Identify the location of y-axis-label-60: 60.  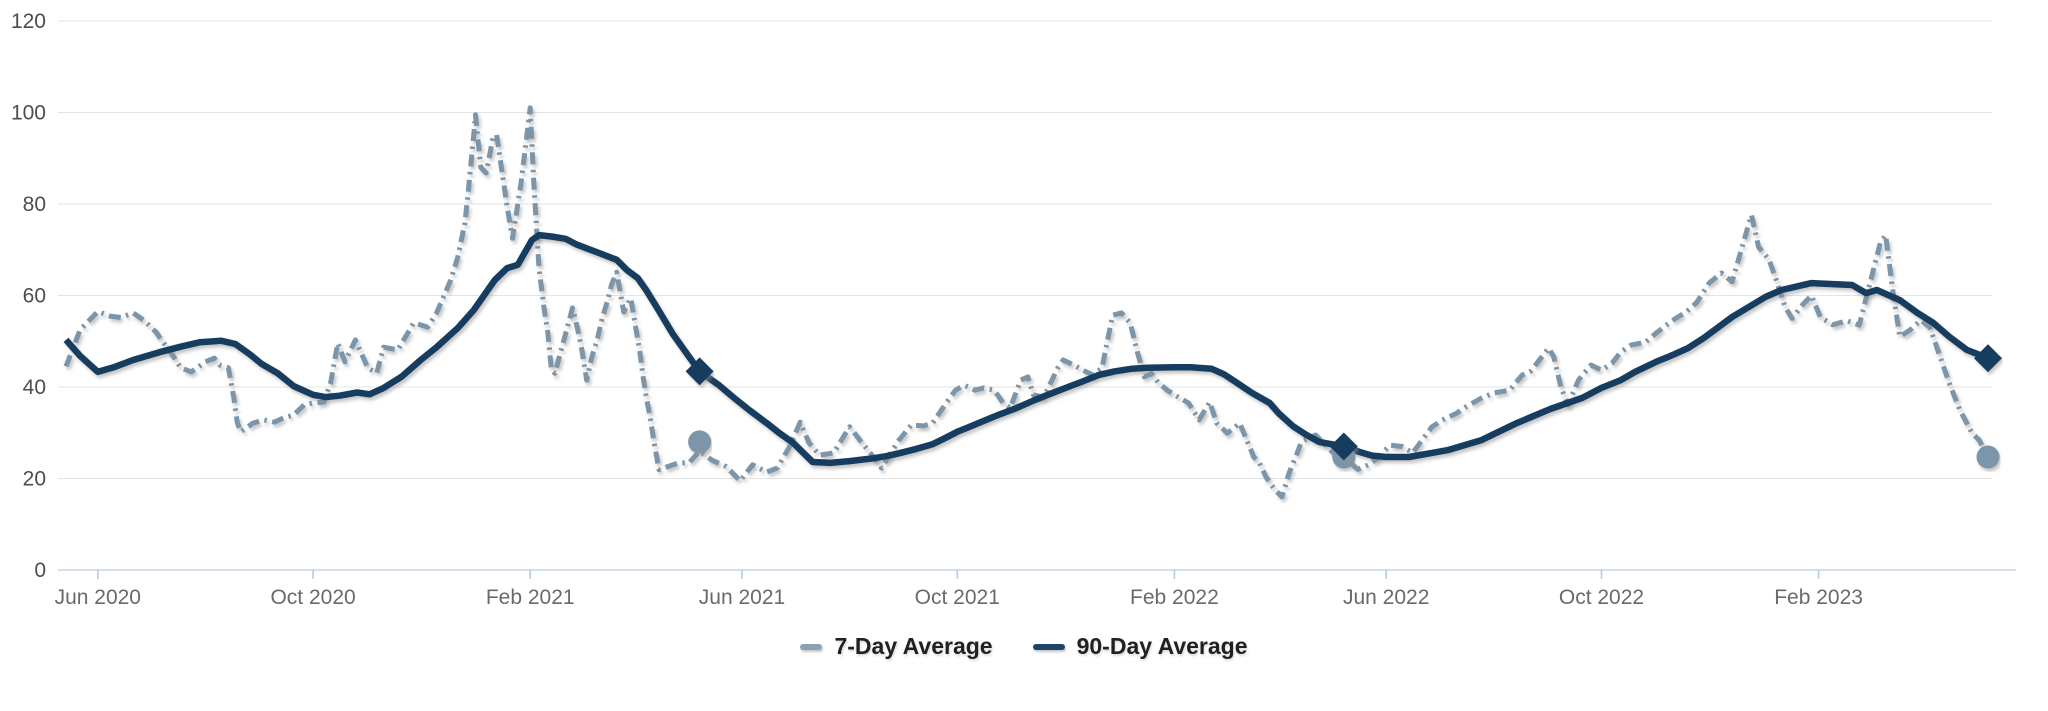
(34, 296).